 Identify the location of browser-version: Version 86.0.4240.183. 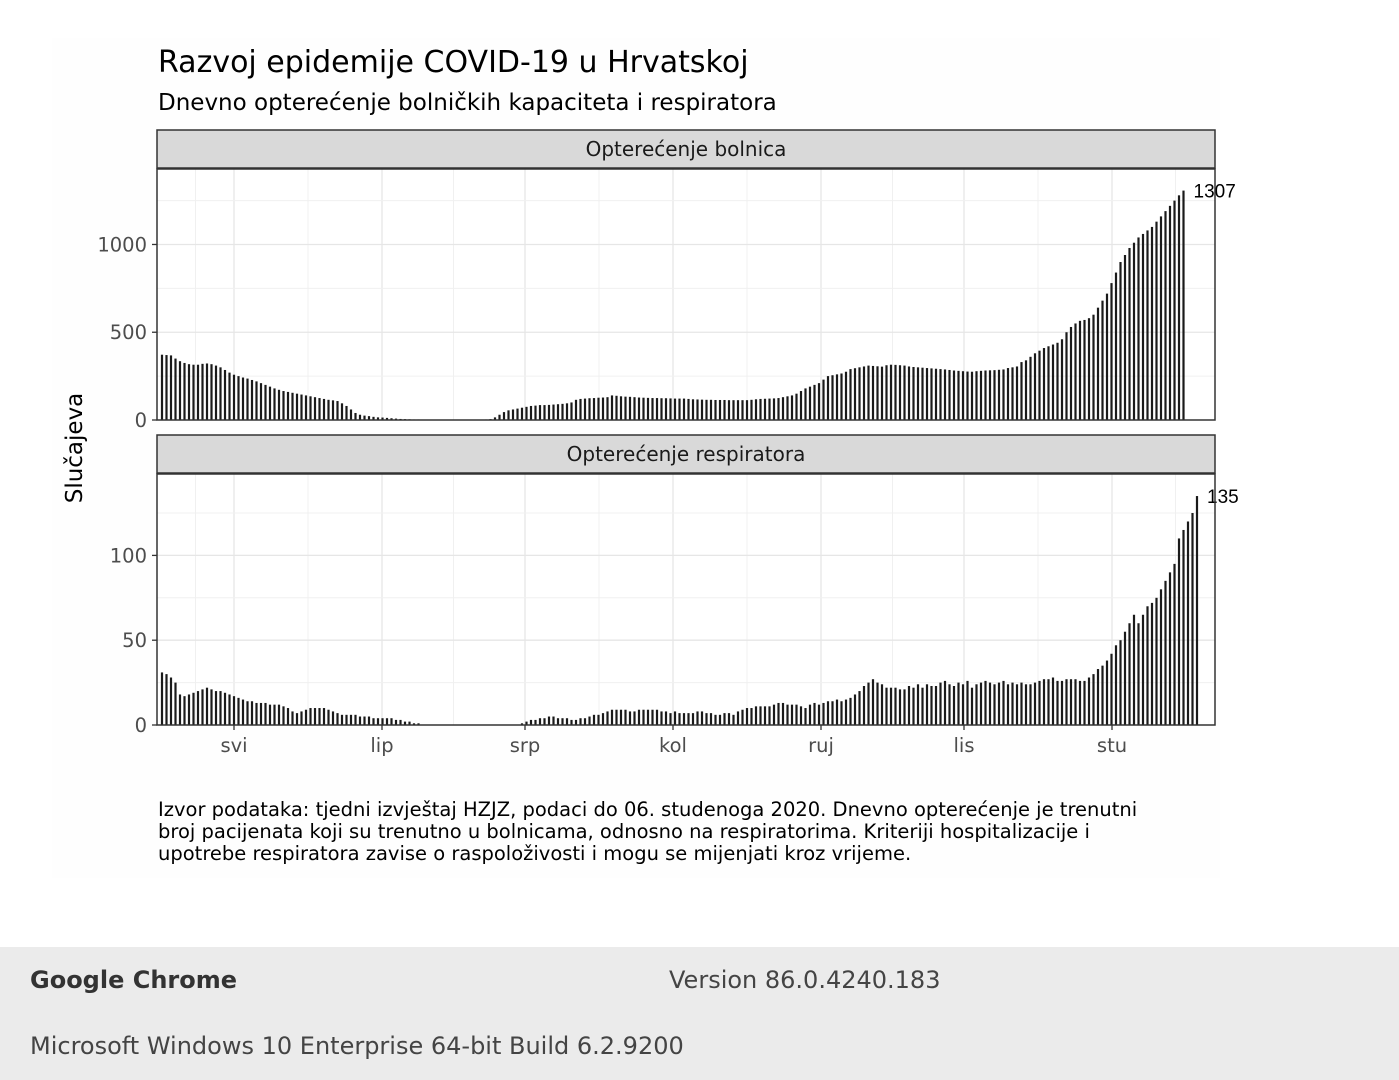
(805, 980).